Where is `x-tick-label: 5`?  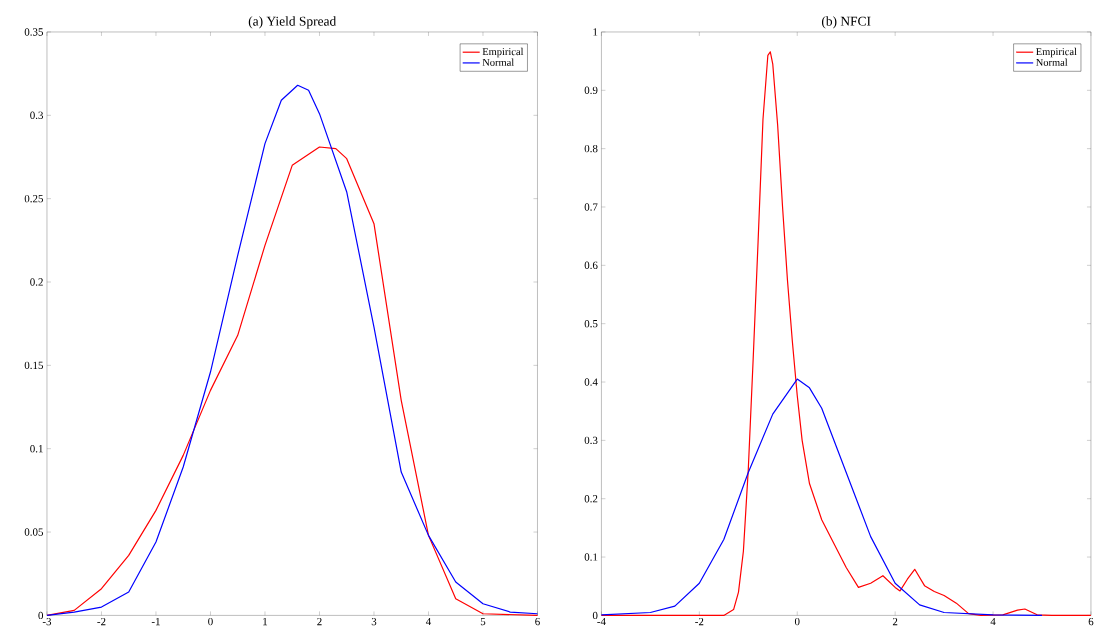 x-tick-label: 5 is located at coordinates (483, 621).